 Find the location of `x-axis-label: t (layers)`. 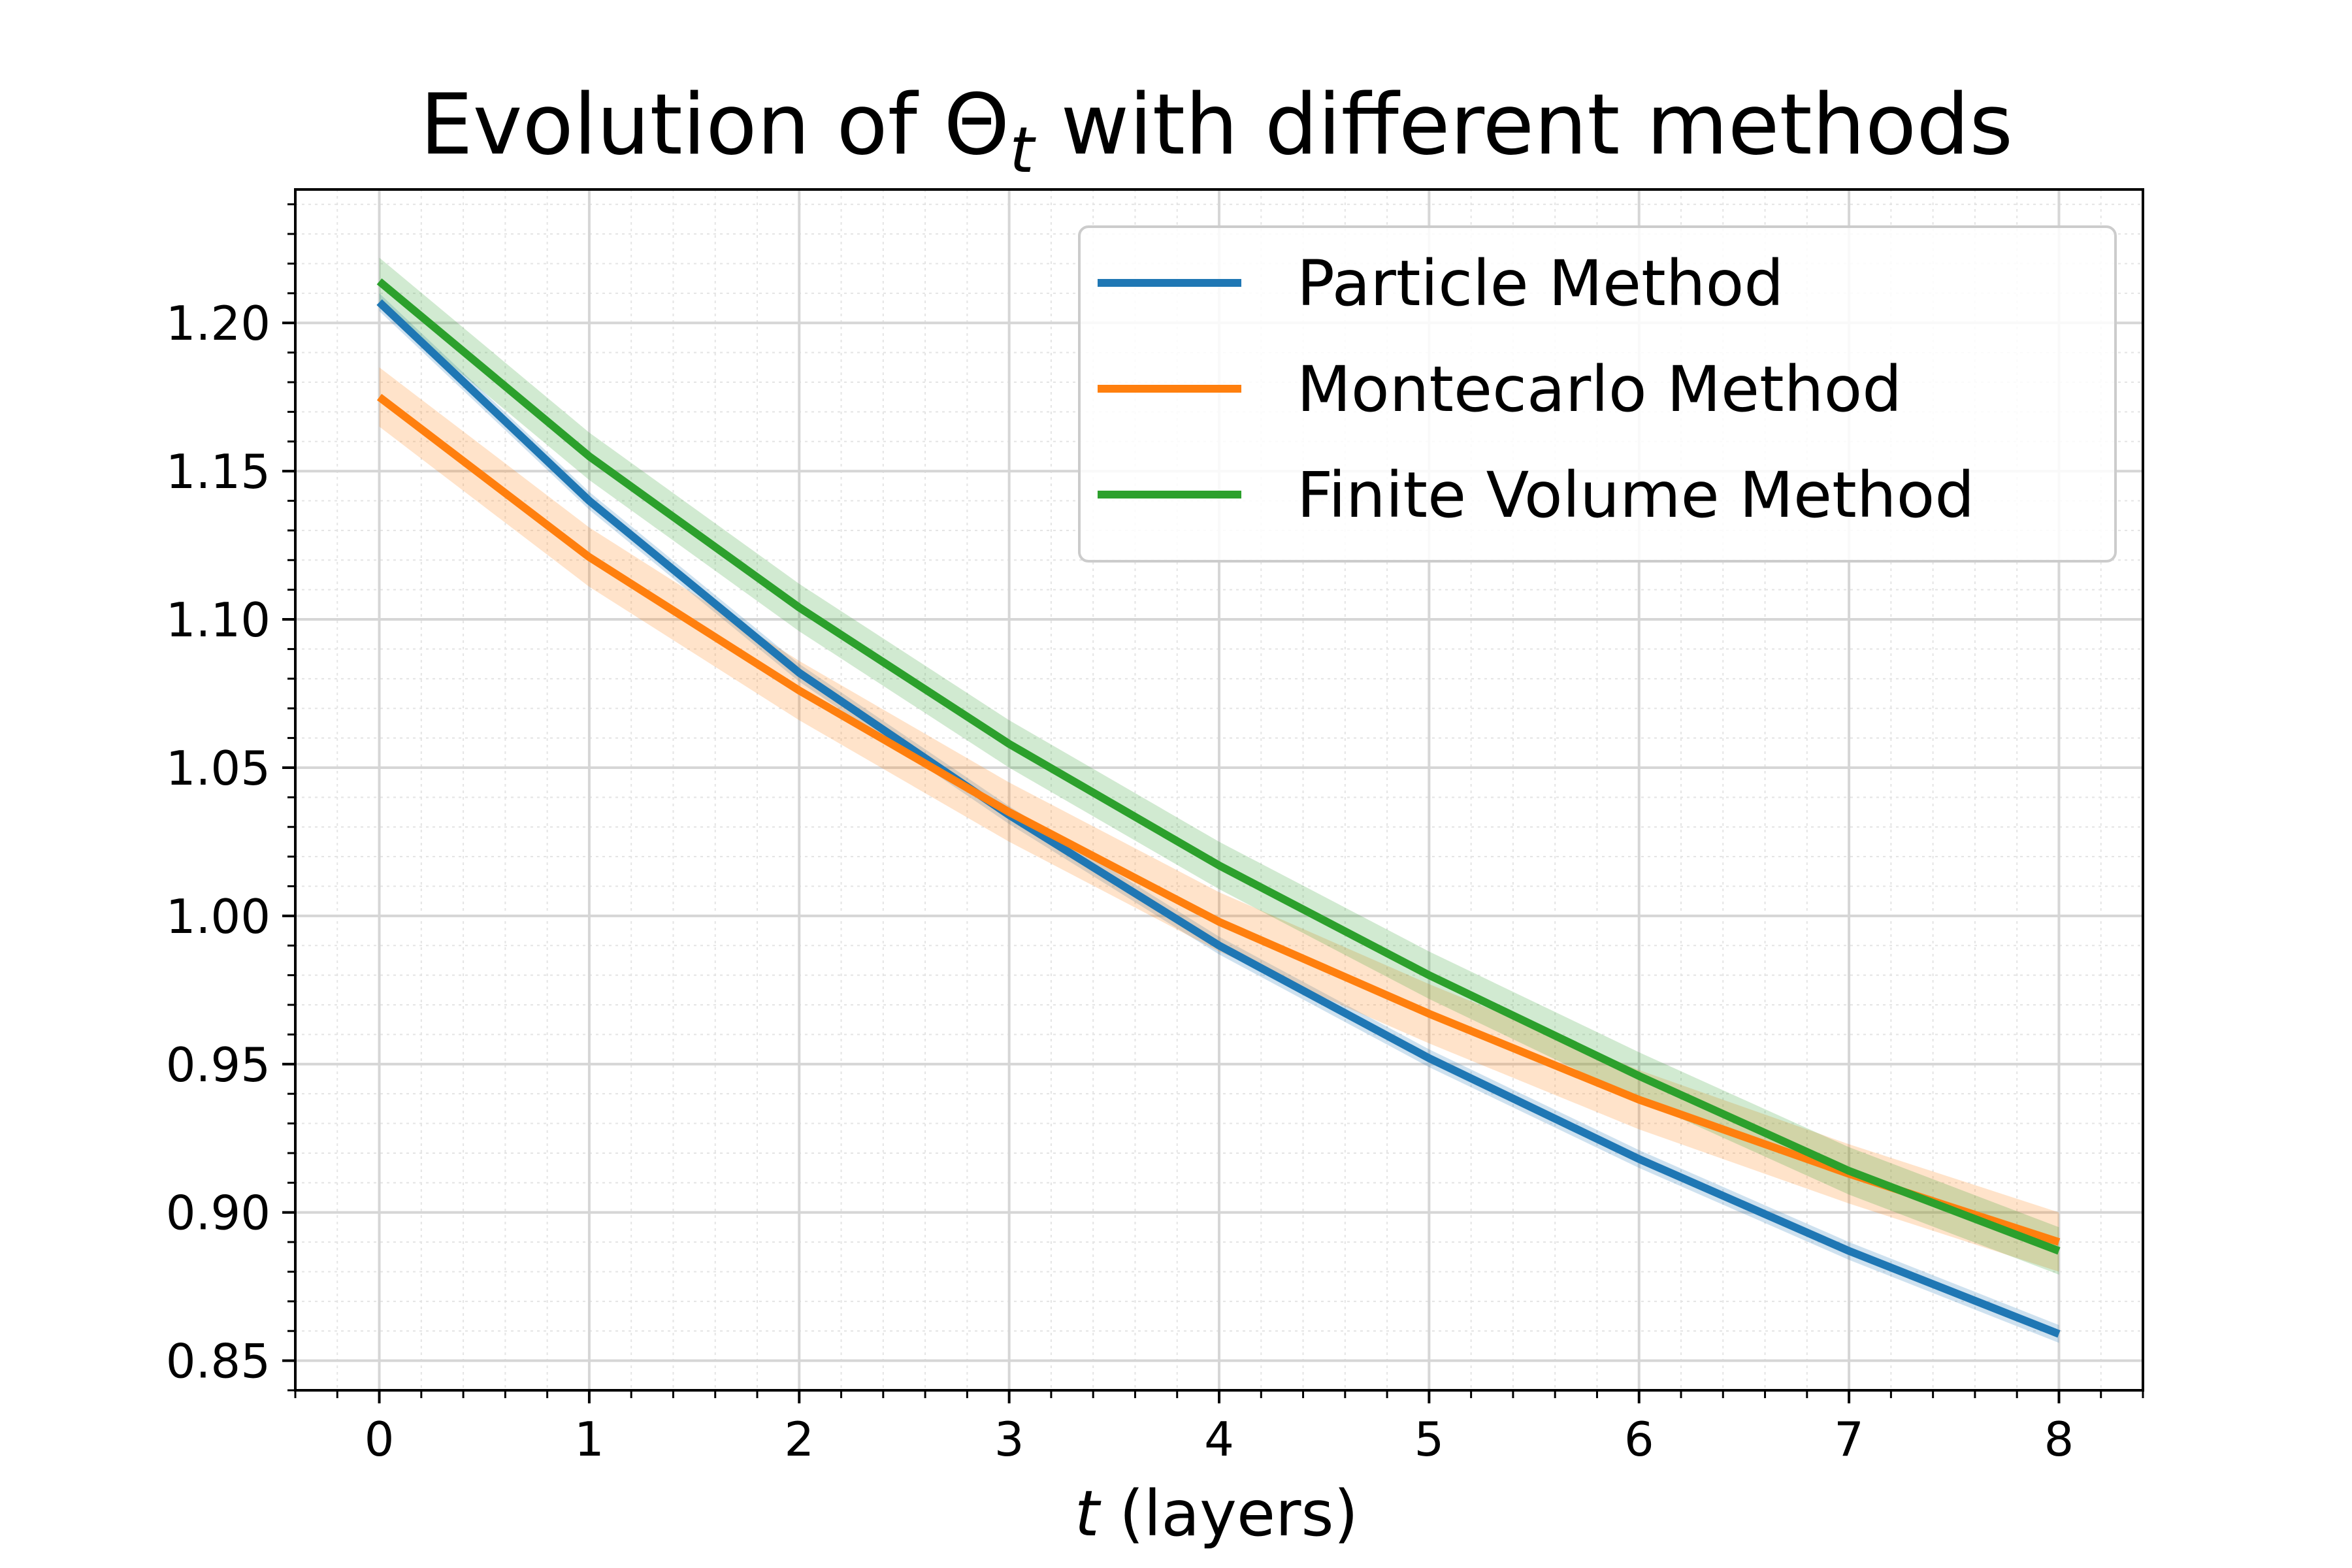

x-axis-label: t (layers) is located at coordinates (1216, 1513).